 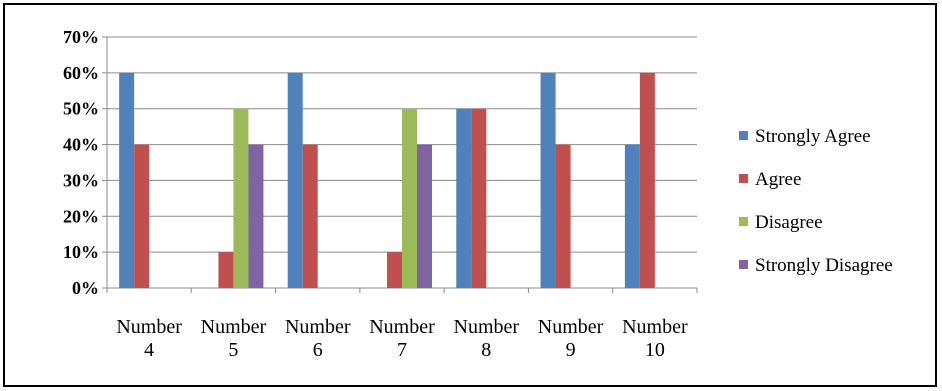 What do you see at coordinates (81, 252) in the screenshot?
I see `y-tick-label: 10%` at bounding box center [81, 252].